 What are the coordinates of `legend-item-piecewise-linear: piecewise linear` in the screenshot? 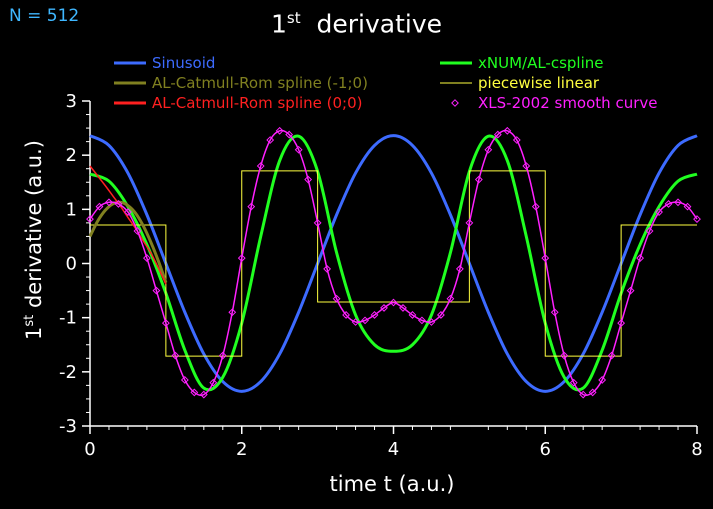 It's located at (538, 83).